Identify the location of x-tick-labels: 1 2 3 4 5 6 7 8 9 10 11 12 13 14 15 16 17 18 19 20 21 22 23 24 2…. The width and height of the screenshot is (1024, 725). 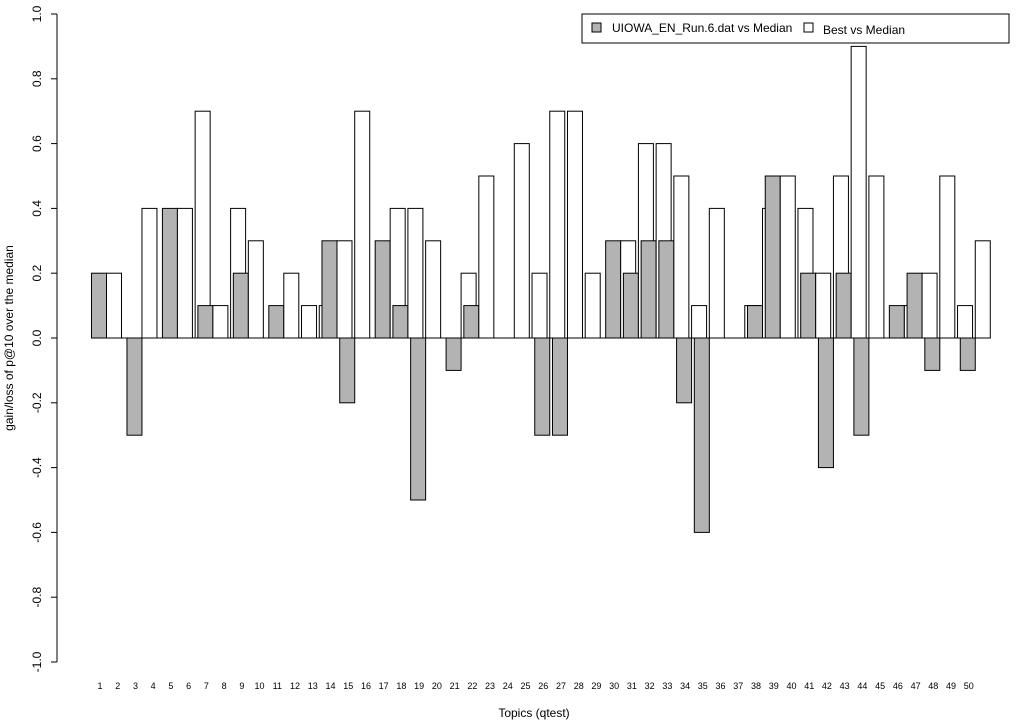
(535, 686).